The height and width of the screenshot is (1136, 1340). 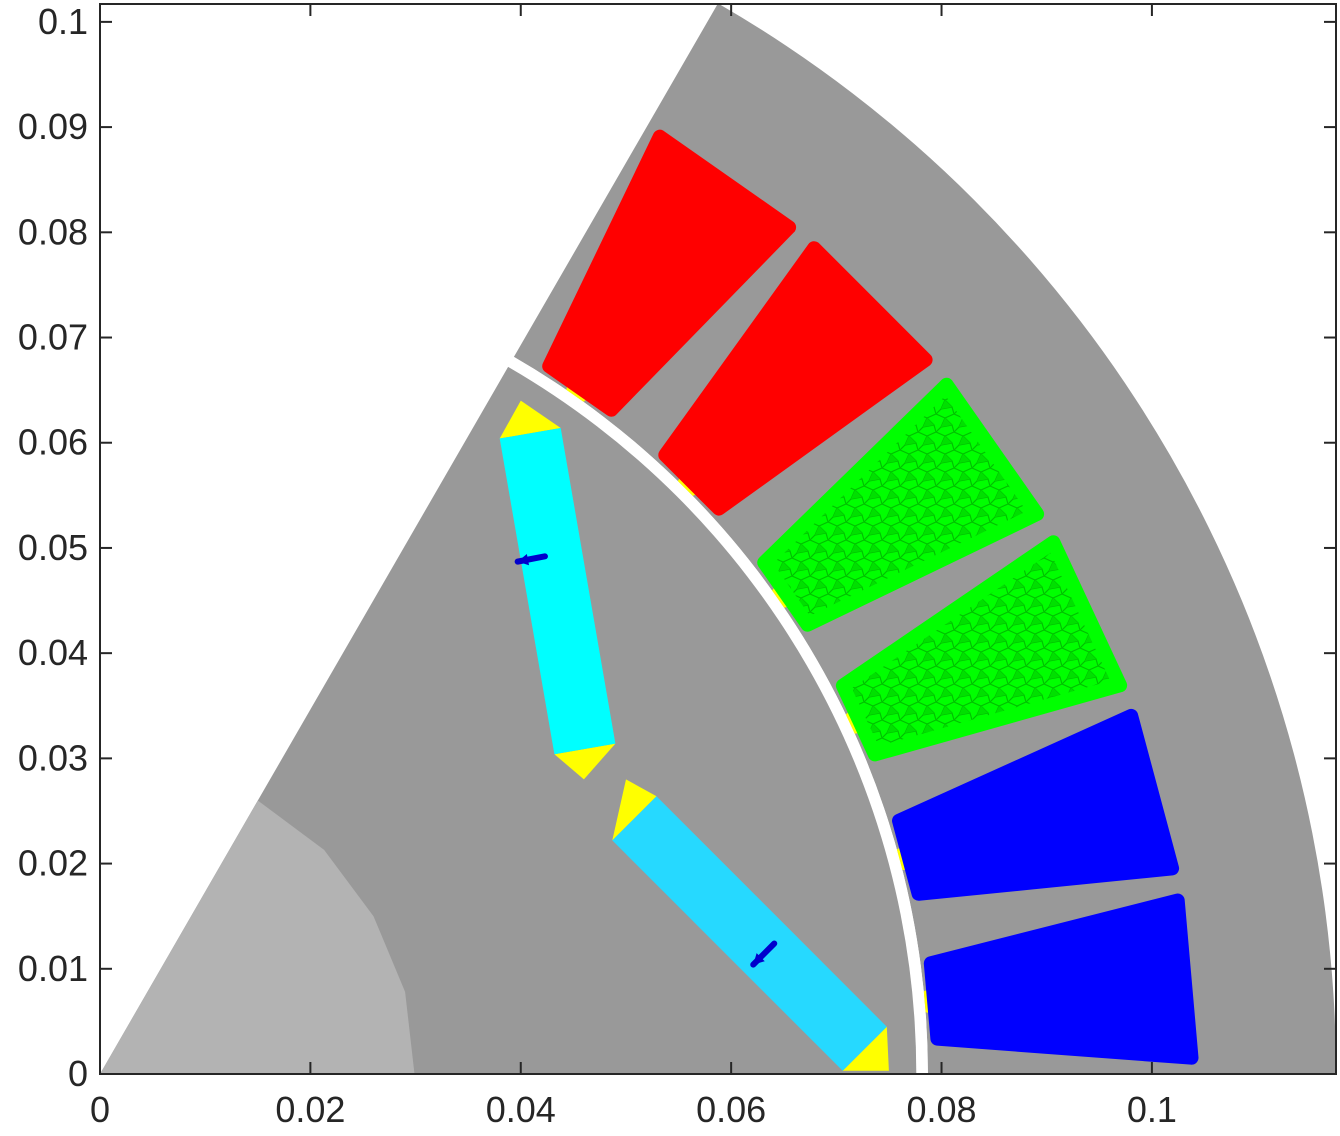 What do you see at coordinates (100, 1109) in the screenshot?
I see `x-tick-label: 0` at bounding box center [100, 1109].